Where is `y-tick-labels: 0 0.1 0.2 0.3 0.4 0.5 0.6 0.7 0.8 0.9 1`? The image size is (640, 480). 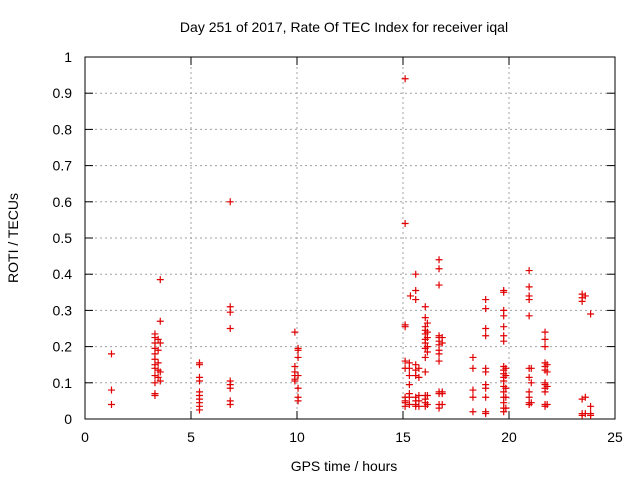
y-tick-labels: 0 0.1 0.2 0.3 0.4 0.5 0.6 0.7 0.8 0.9 1 is located at coordinates (63, 238).